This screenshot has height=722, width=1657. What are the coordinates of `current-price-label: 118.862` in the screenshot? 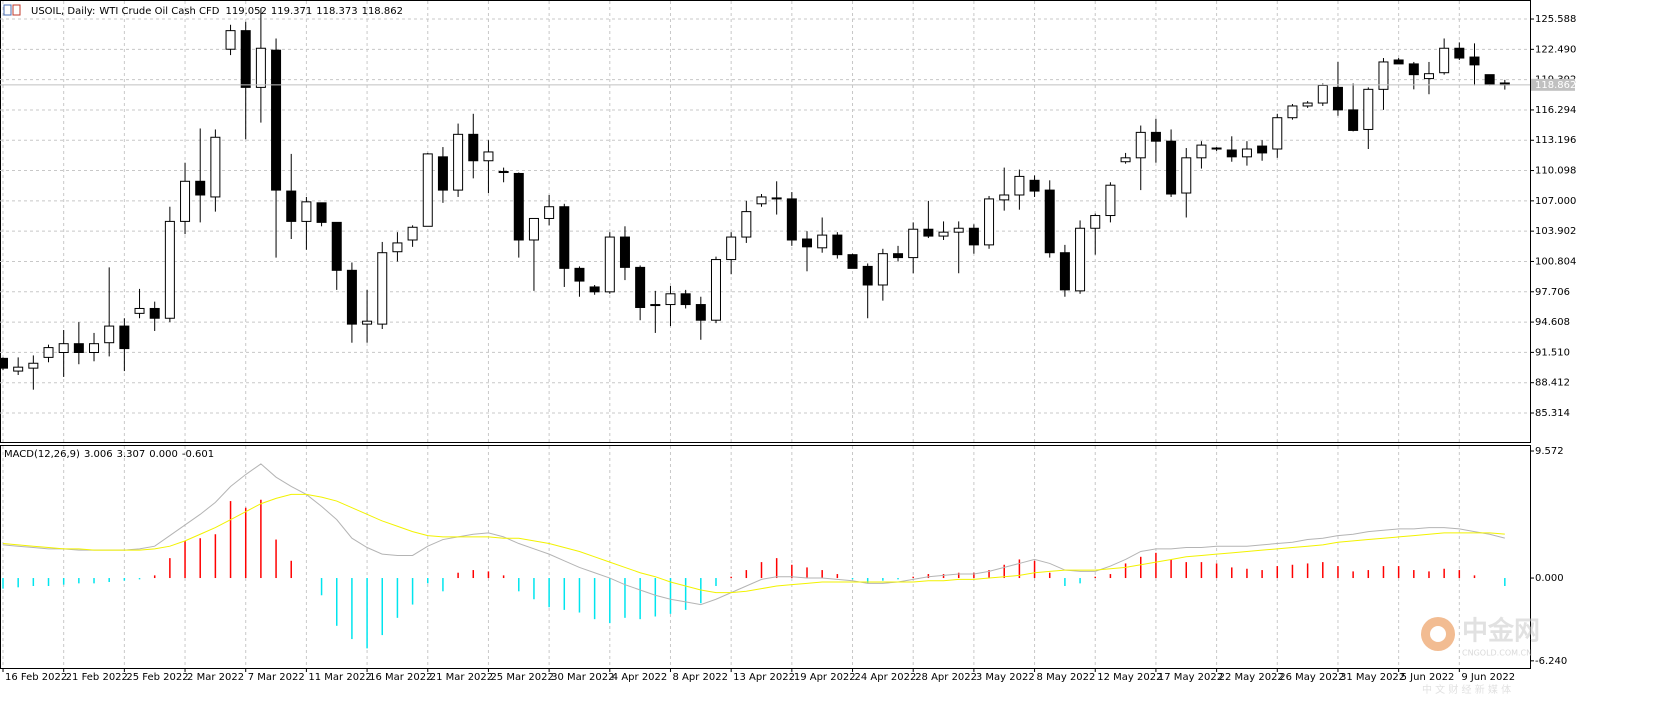 It's located at (1555, 85).